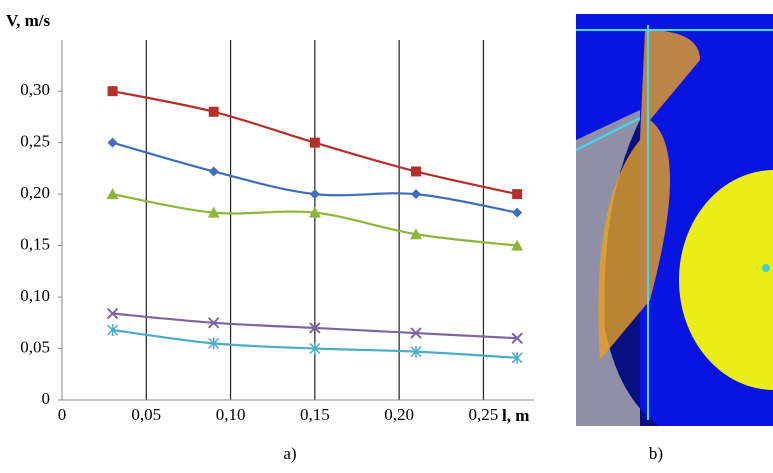  Describe the element at coordinates (656, 453) in the screenshot. I see `panel-label: b)` at that location.